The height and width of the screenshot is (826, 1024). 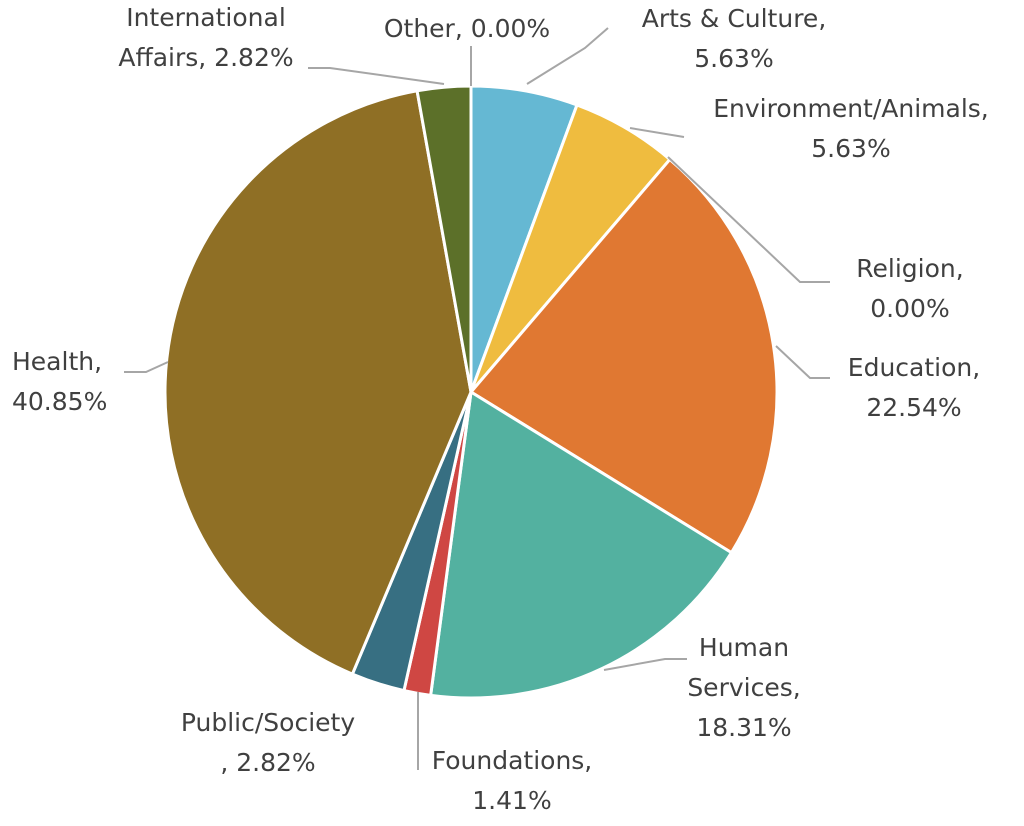 What do you see at coordinates (734, 18) in the screenshot?
I see `data-label-line: Arts & Culture,` at bounding box center [734, 18].